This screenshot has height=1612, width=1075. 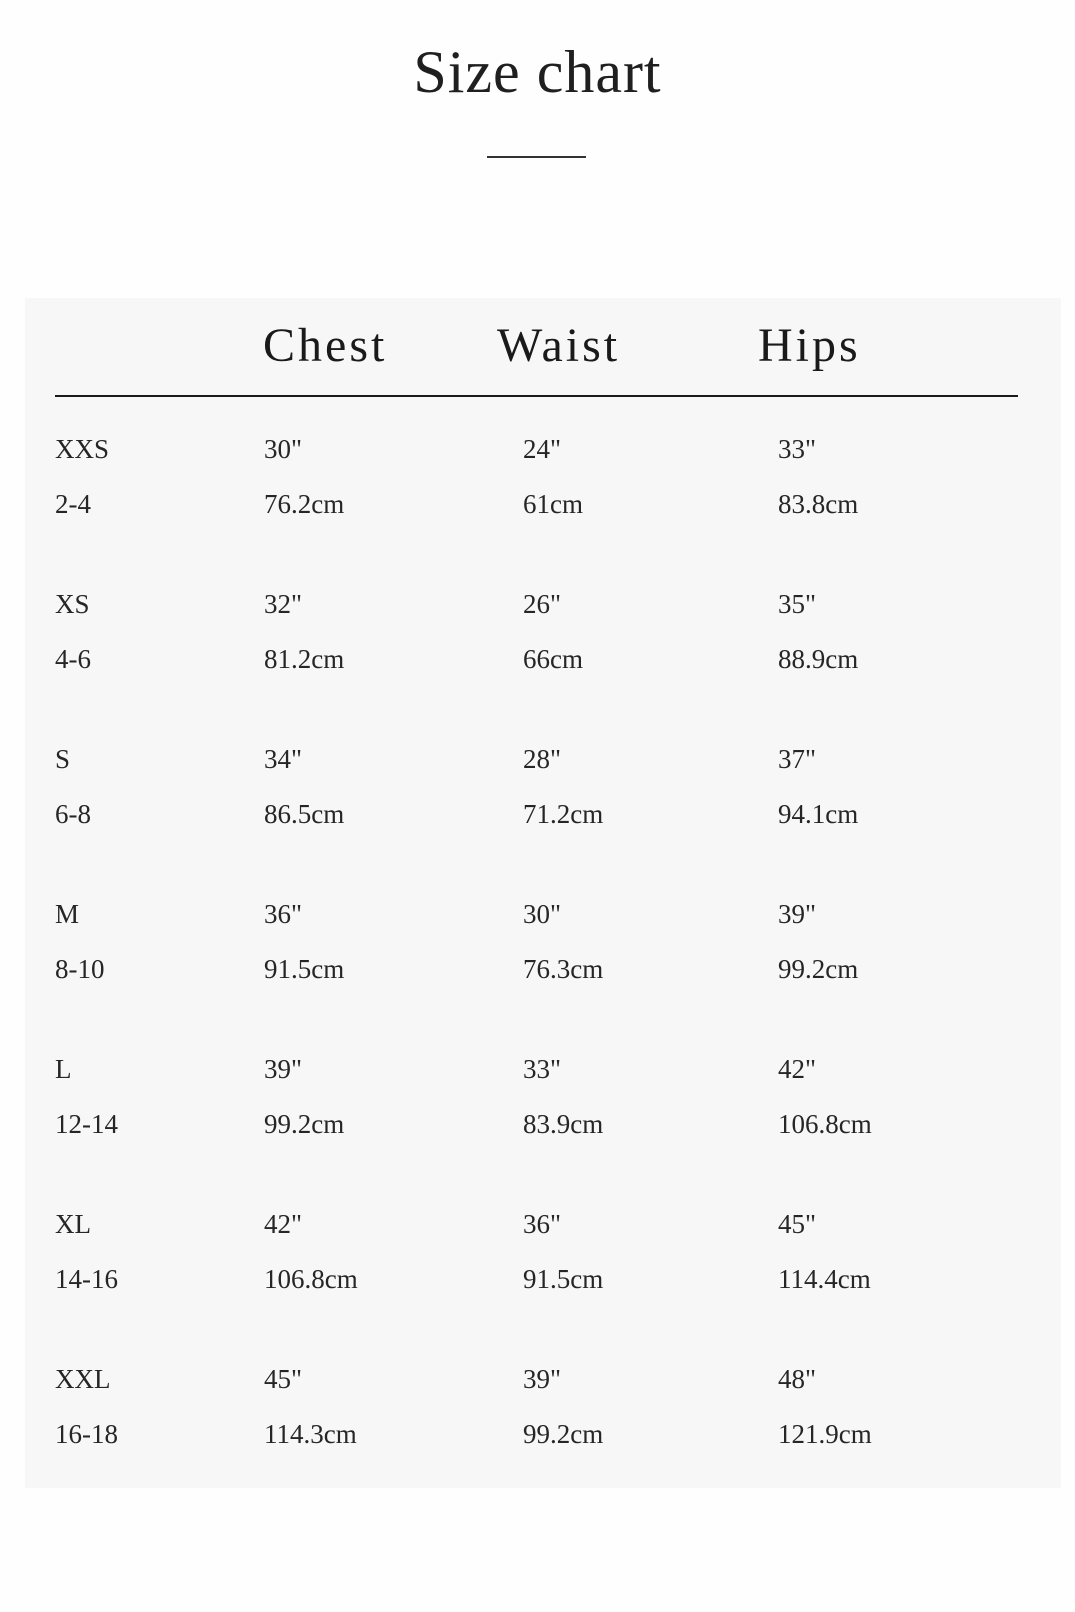 What do you see at coordinates (563, 969) in the screenshot?
I see `waist-cm: 76.3cm` at bounding box center [563, 969].